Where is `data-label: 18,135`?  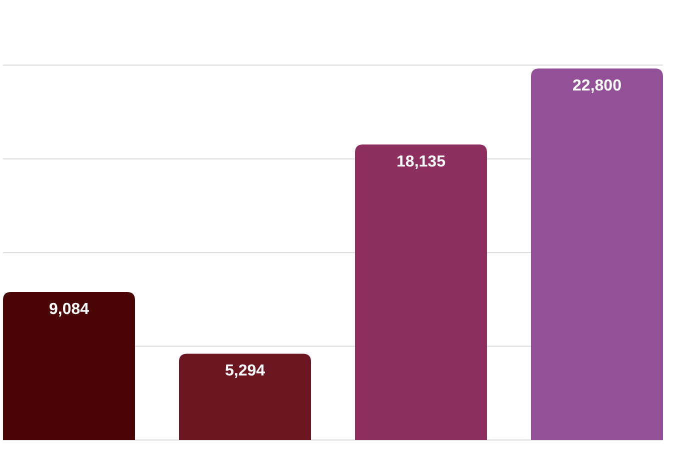
data-label: 18,135 is located at coordinates (421, 161).